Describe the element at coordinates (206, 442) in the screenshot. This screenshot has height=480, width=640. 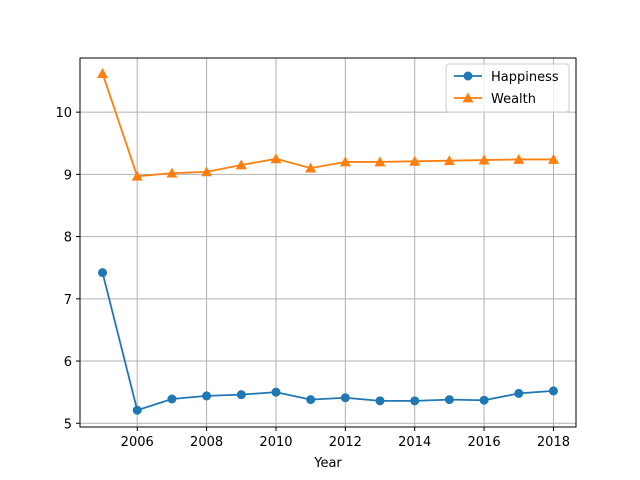
I see `x-tick-label: 2008` at that location.